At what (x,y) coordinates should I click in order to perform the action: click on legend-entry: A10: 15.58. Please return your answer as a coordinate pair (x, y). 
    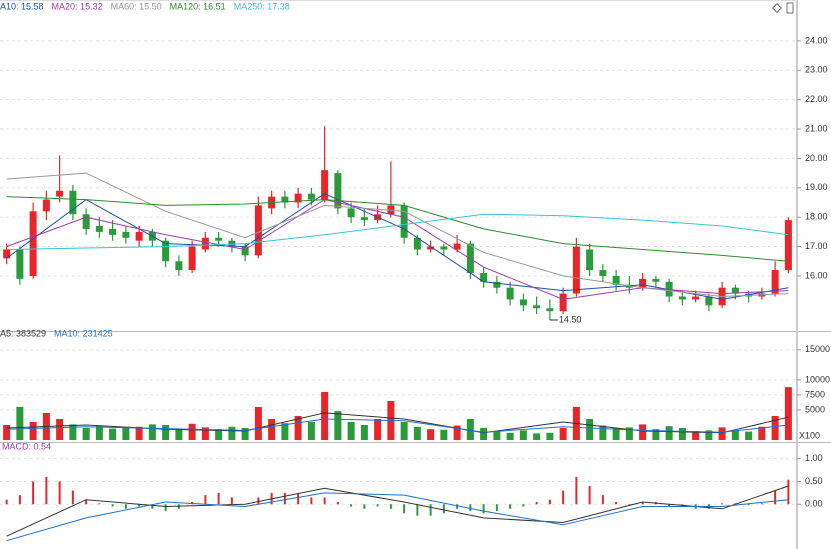
    Looking at the image, I should click on (22, 6).